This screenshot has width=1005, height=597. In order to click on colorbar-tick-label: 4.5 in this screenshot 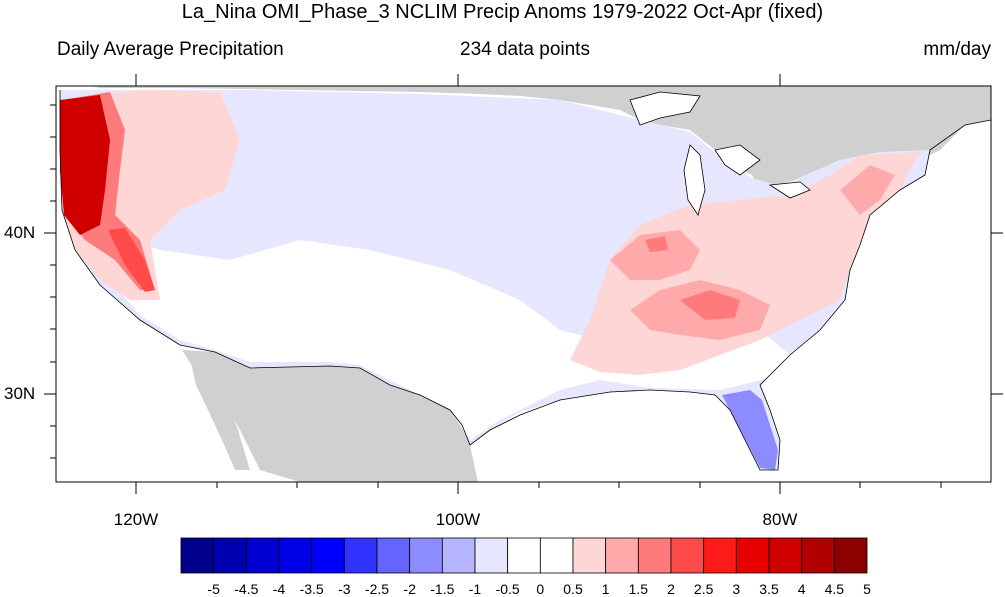, I will do `click(834, 589)`.